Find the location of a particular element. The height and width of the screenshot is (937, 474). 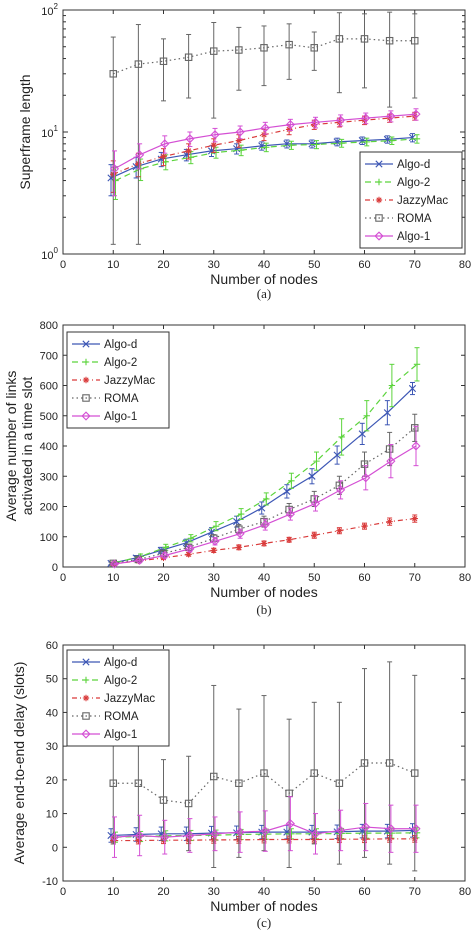

x-tick-label: 60 is located at coordinates (364, 578).